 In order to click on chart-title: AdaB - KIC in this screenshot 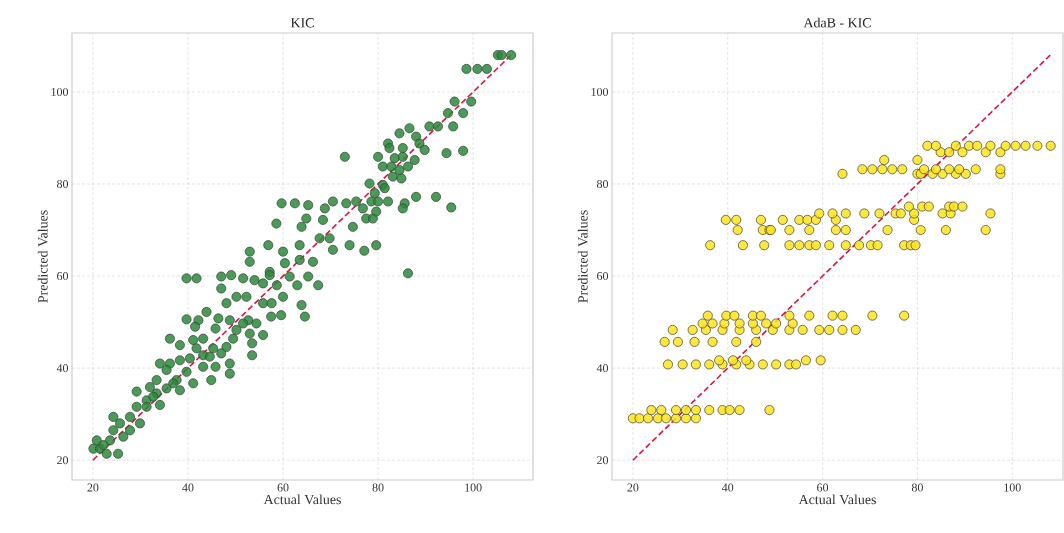, I will do `click(837, 22)`.